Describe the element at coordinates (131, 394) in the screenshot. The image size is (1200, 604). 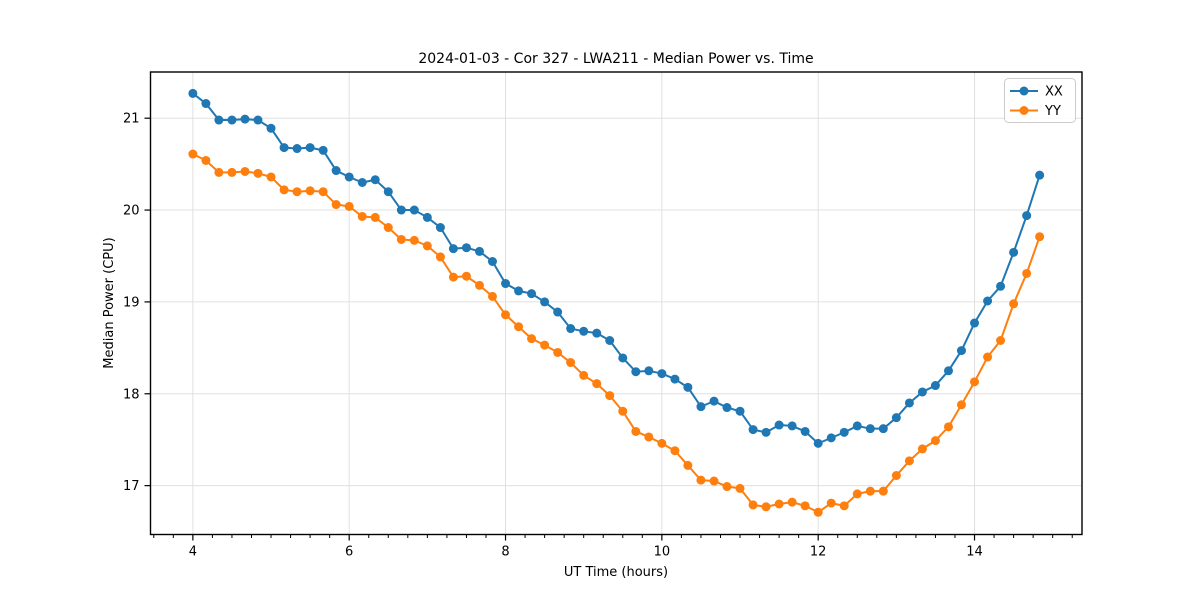
I see `y-tick-label: 18` at that location.